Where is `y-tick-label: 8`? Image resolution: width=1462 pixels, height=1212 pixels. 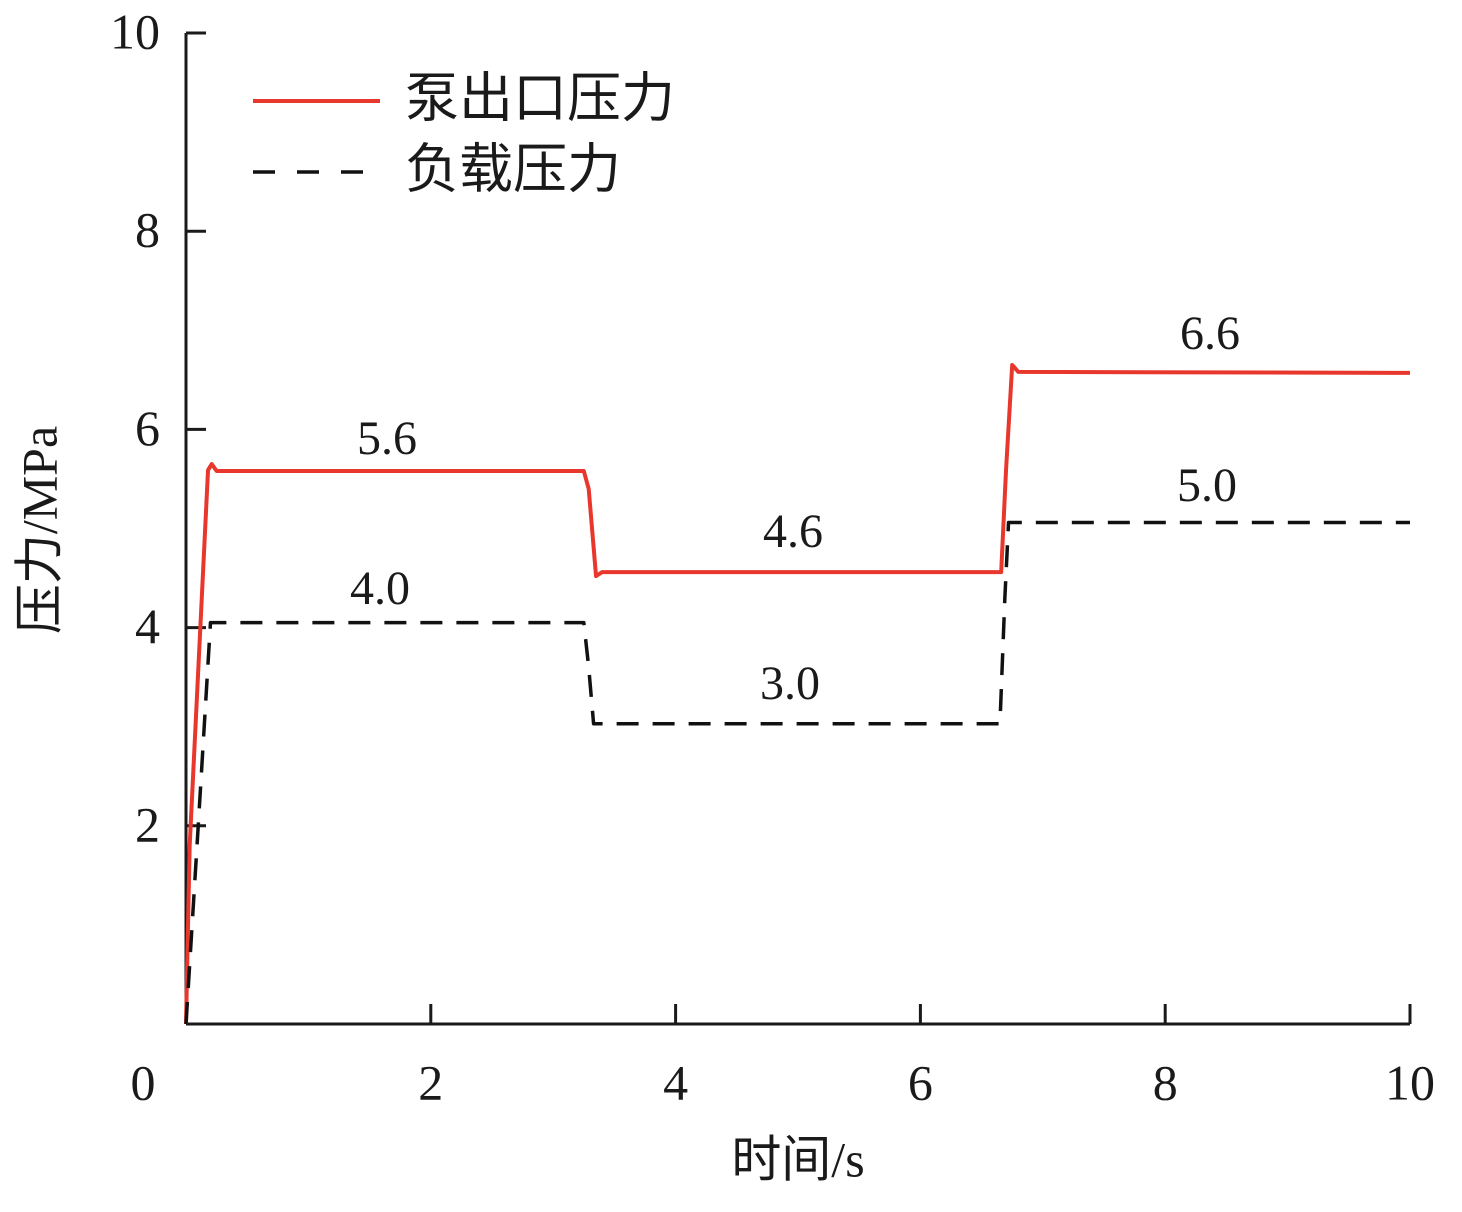 y-tick-label: 8 is located at coordinates (147, 230).